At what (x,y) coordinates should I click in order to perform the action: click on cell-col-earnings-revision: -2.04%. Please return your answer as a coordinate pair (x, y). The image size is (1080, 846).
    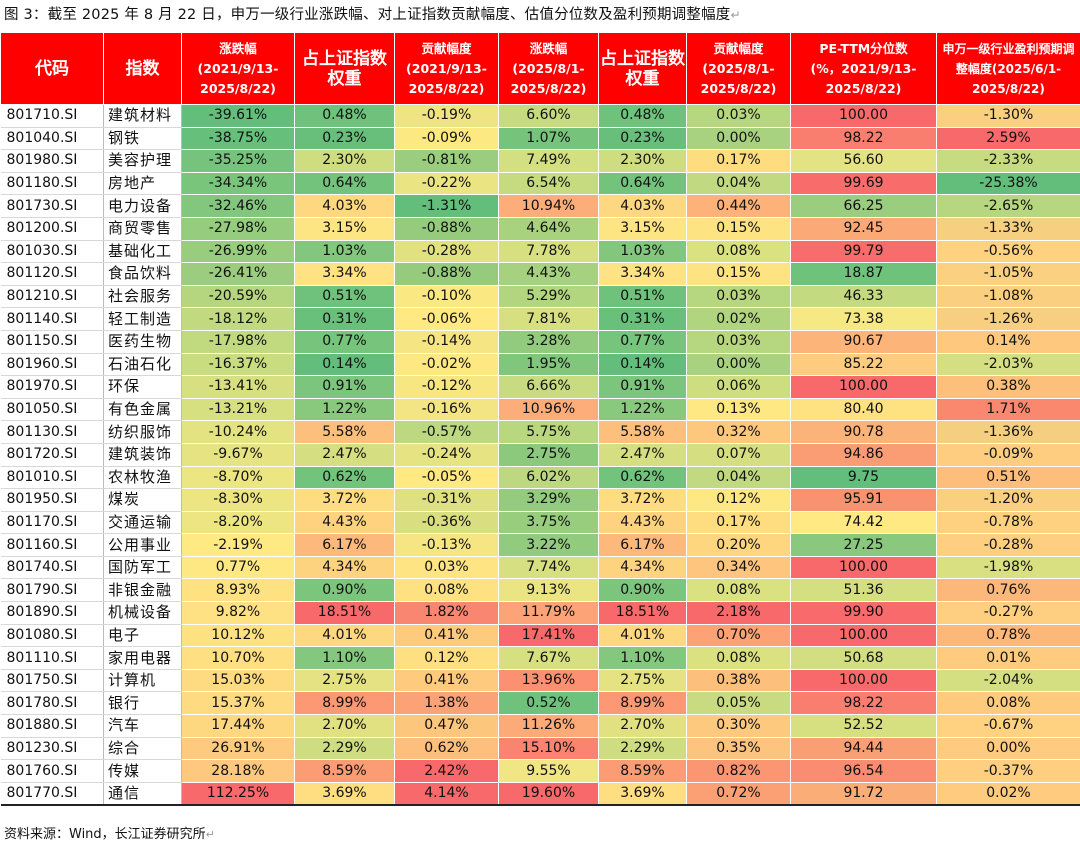
    Looking at the image, I should click on (1008, 681).